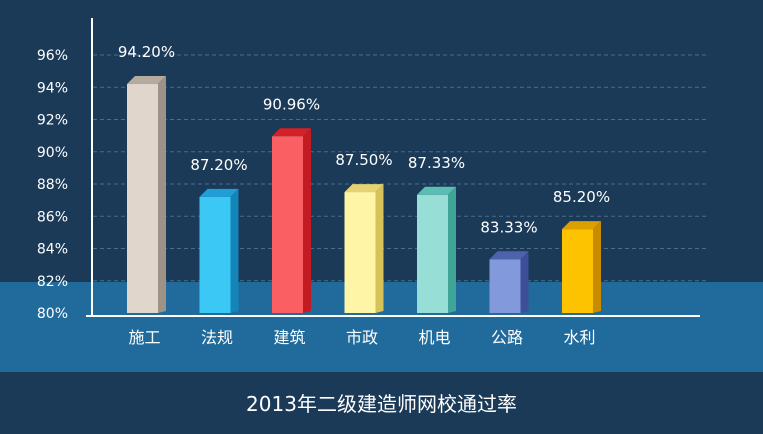  Describe the element at coordinates (52, 314) in the screenshot. I see `y-tick-label: 80%` at that location.